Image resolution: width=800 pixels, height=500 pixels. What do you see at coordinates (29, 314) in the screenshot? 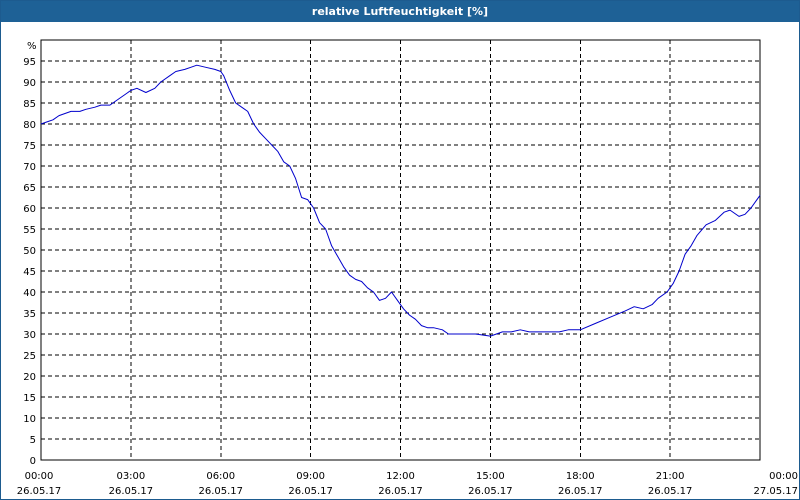
I see `y-tick-label: 35` at bounding box center [29, 314].